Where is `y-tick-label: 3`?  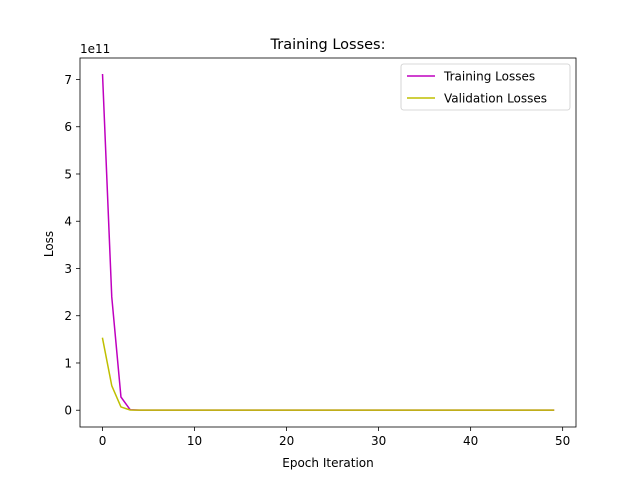 y-tick-label: 3 is located at coordinates (68, 269).